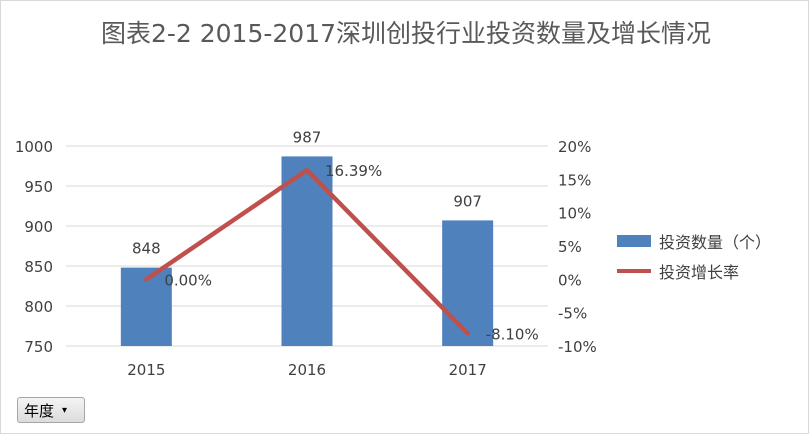 The image size is (809, 435). What do you see at coordinates (574, 180) in the screenshot?
I see `y-right-tick-label: 15%` at bounding box center [574, 180].